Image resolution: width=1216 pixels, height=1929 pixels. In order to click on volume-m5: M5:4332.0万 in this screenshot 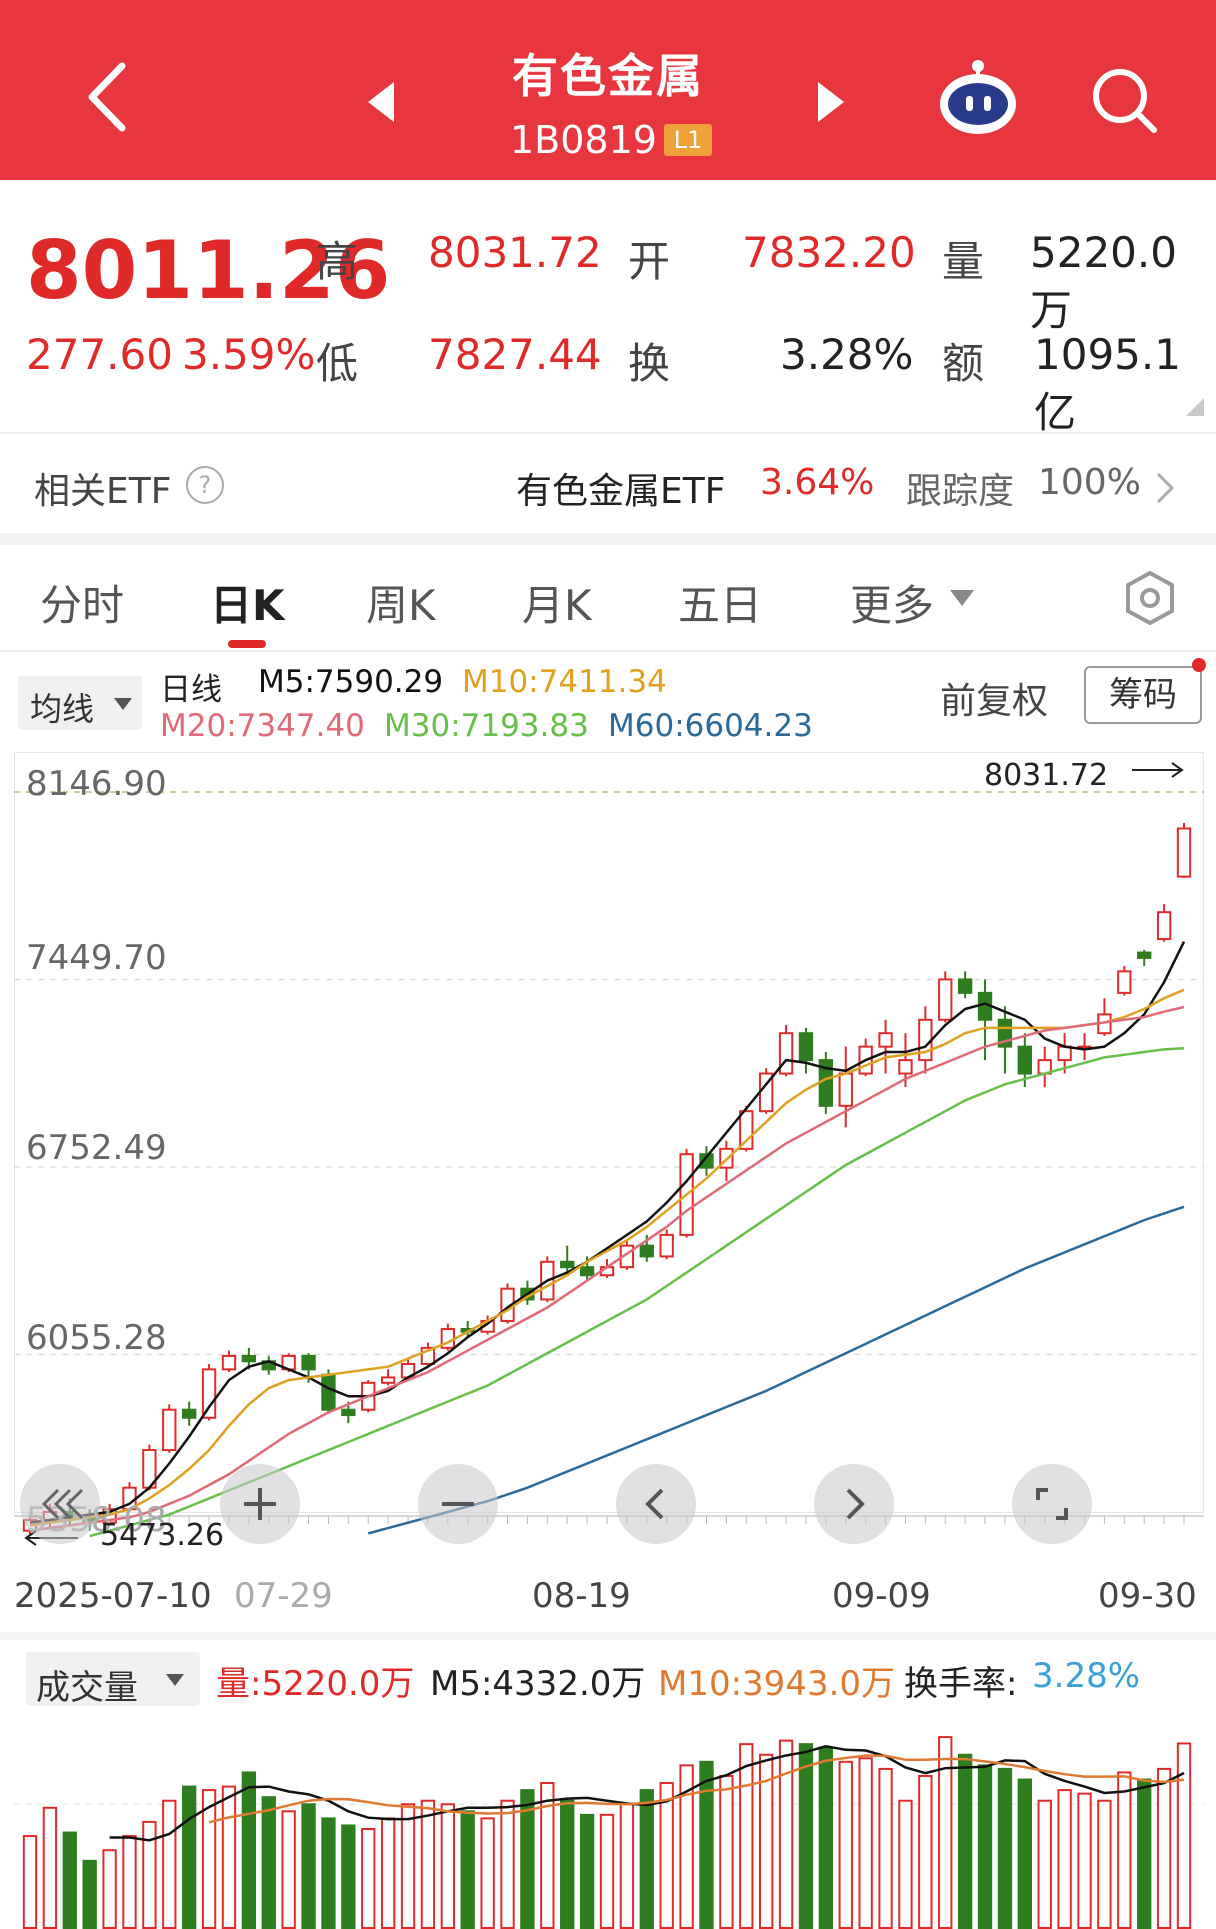, I will do `click(538, 1684)`.